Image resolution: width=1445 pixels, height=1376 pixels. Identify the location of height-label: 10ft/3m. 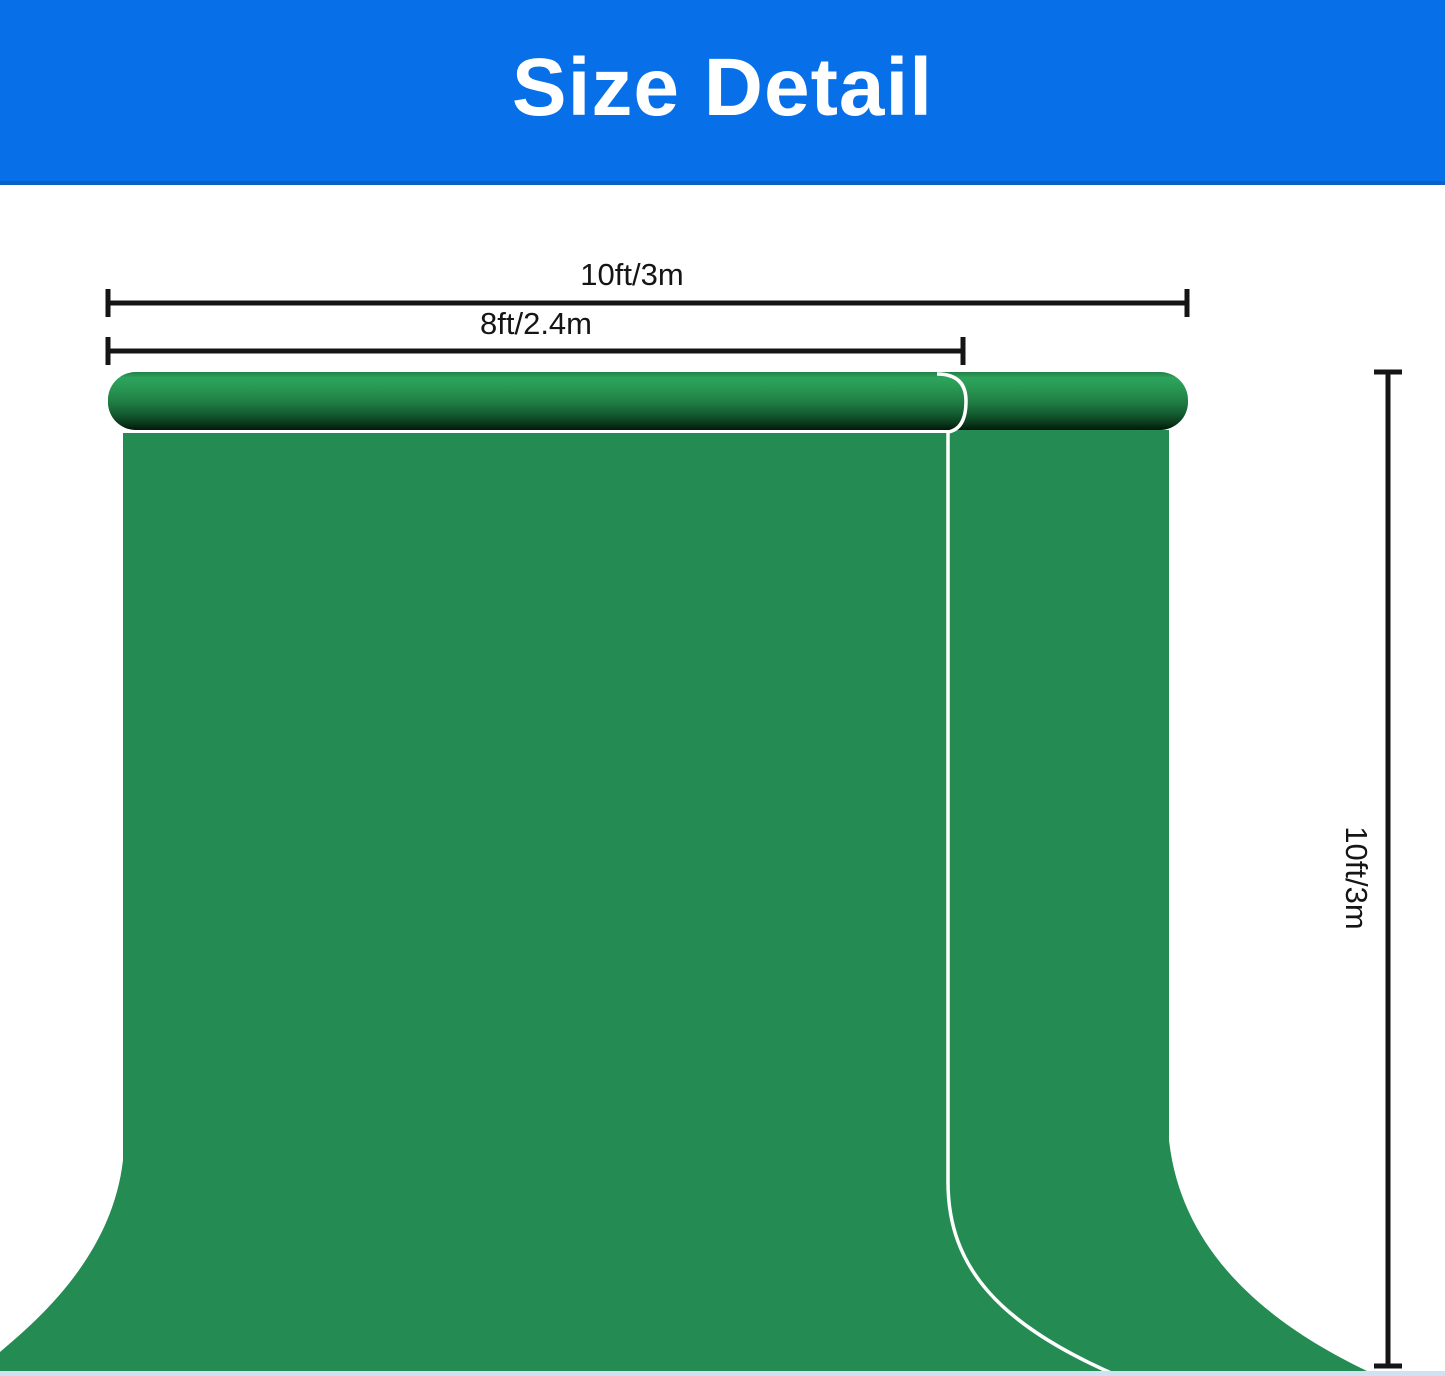
(1356, 878).